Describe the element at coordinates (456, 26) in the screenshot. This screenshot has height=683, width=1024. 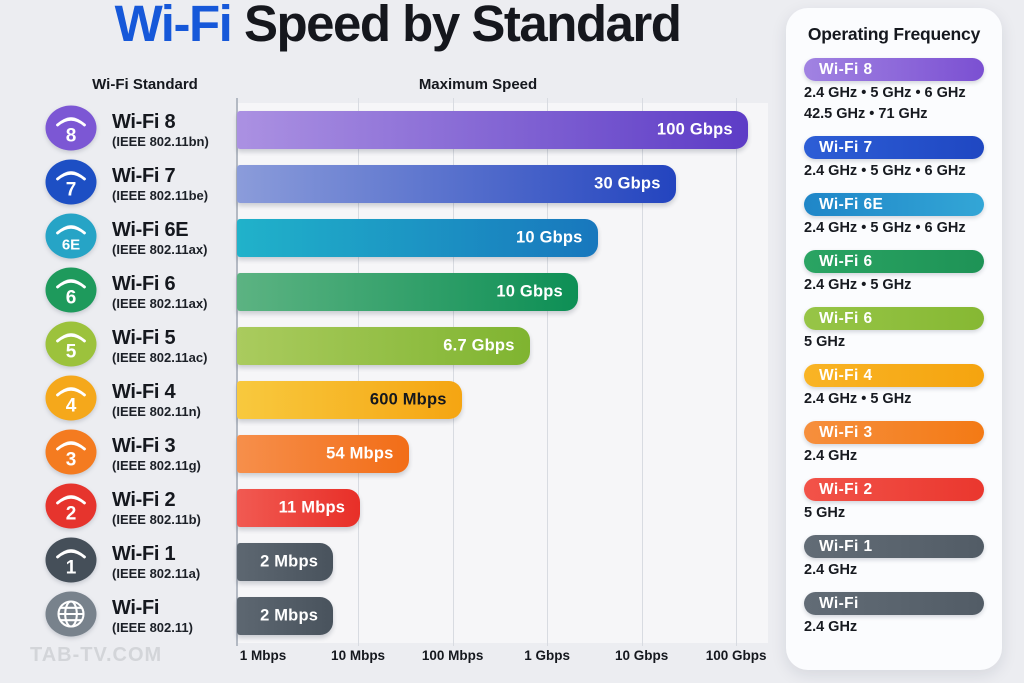
I see `page-title-rest: Speed by Standard` at that location.